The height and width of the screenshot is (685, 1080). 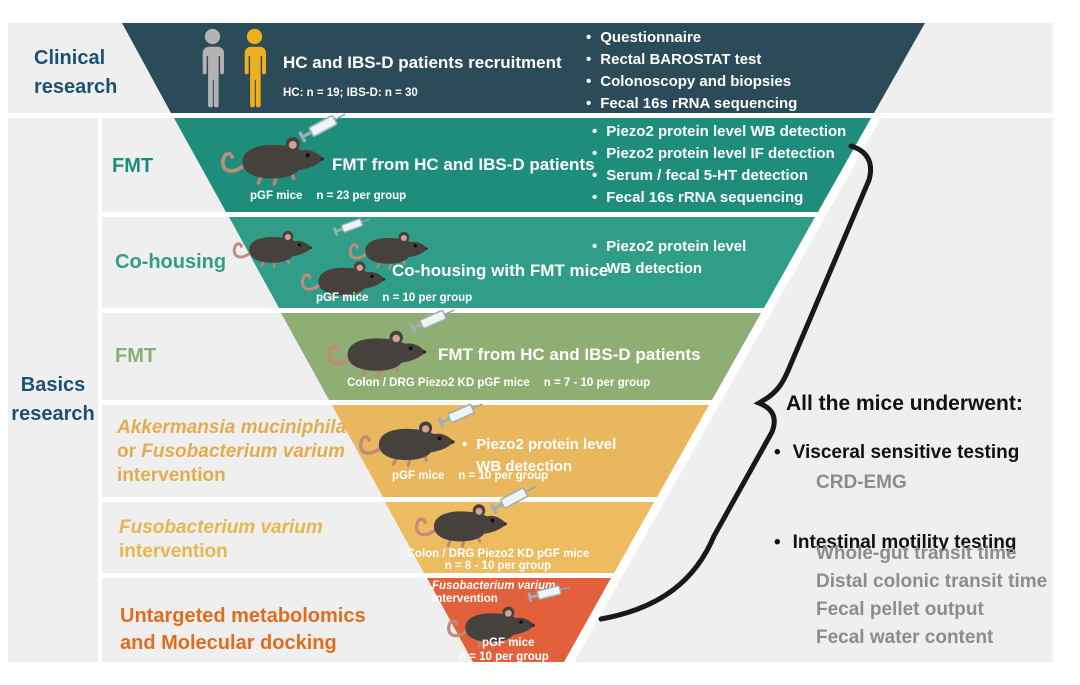 I want to click on basics-column-panel, so click(x=53, y=390).